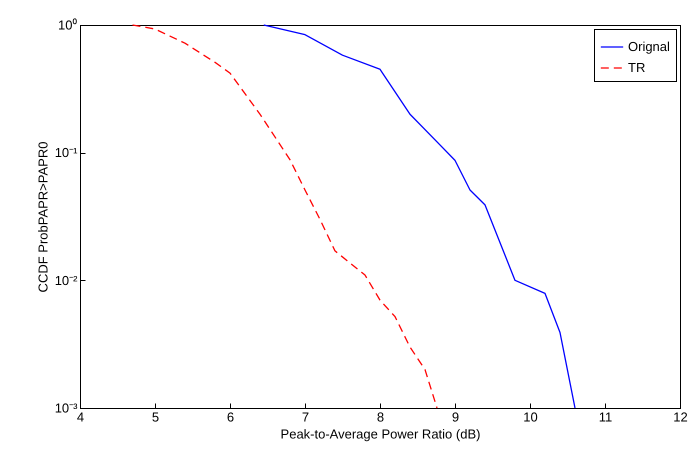 This screenshot has height=450, width=696. Describe the element at coordinates (68, 25) in the screenshot. I see `y-tick-label: 10⁰` at that location.